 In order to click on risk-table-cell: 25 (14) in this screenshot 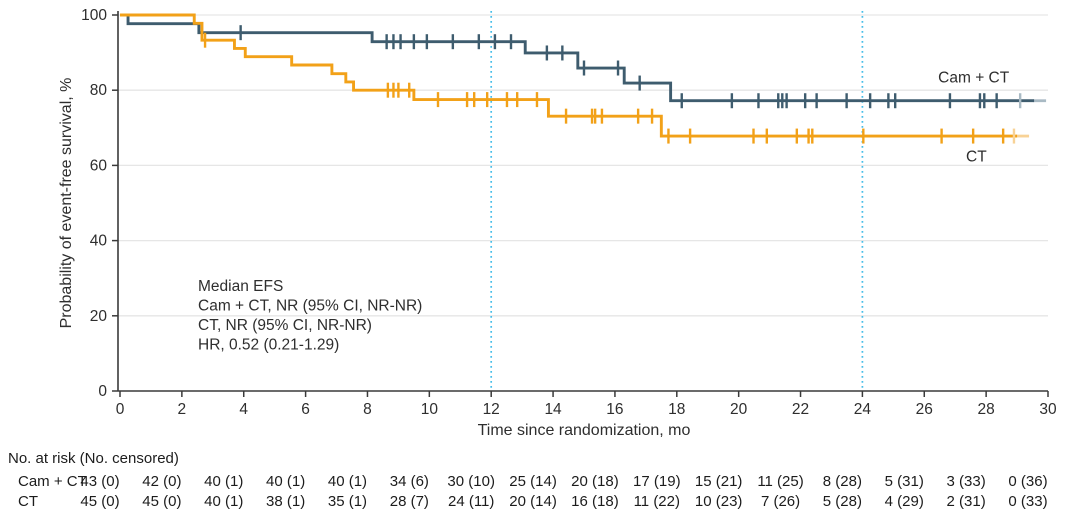, I will do `click(533, 481)`.